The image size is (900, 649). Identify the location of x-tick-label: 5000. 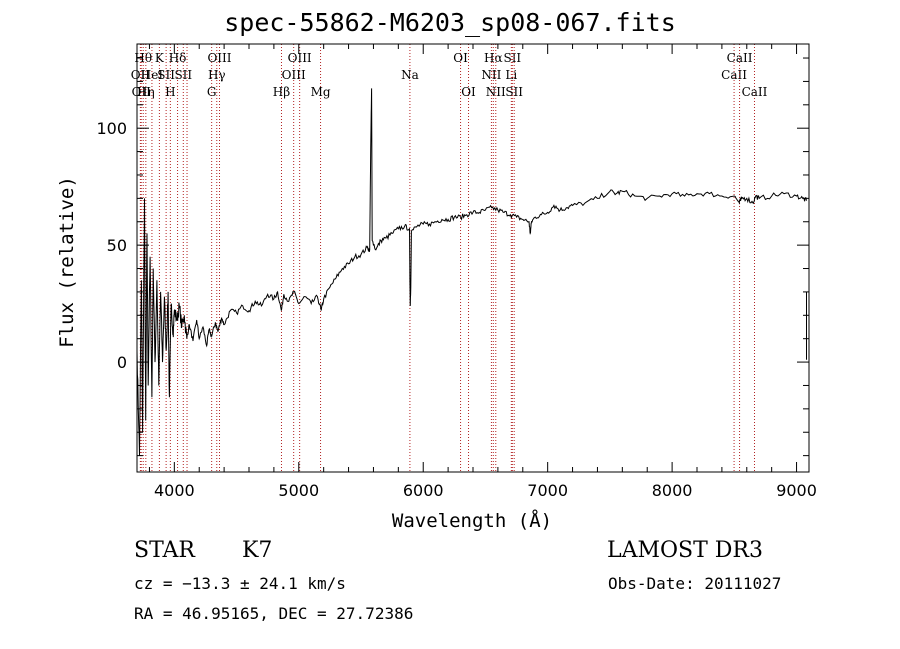
(298, 490).